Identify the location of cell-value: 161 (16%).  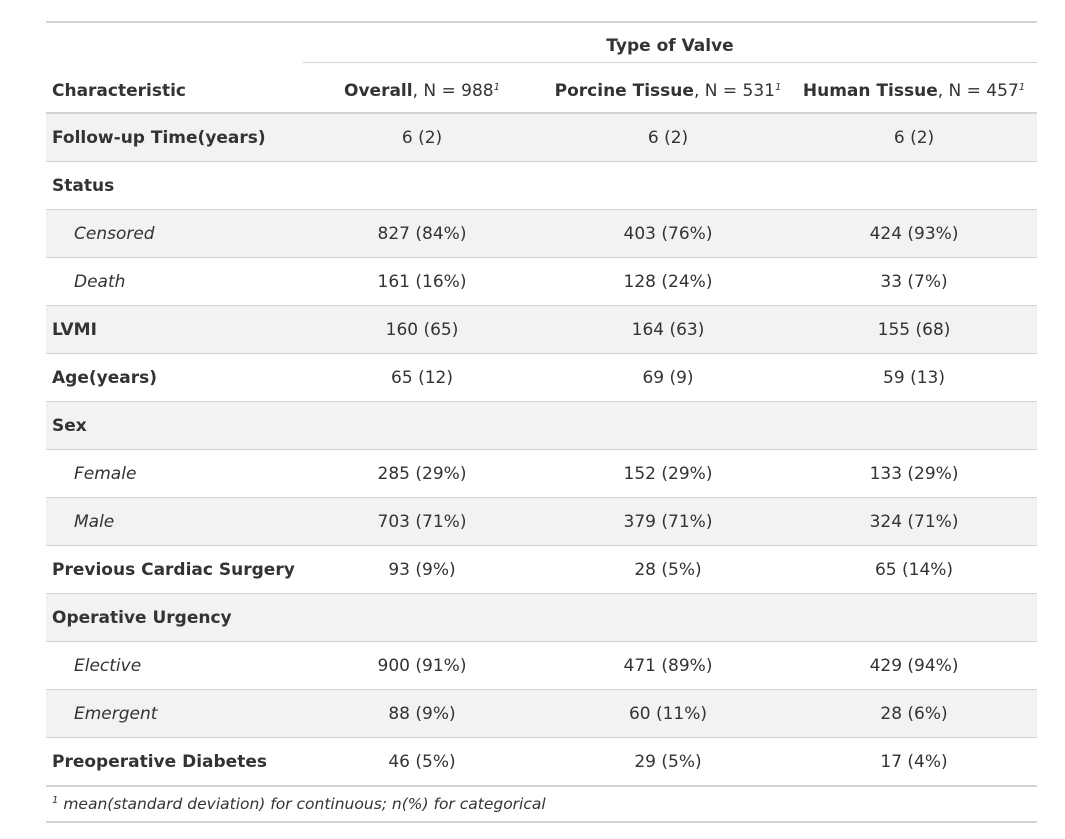
(422, 281).